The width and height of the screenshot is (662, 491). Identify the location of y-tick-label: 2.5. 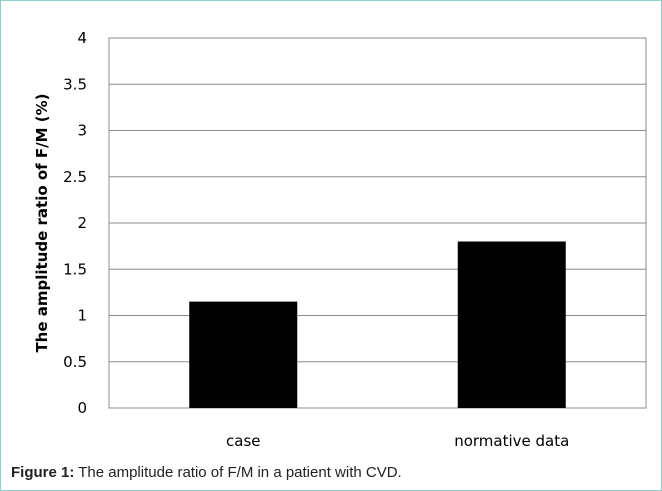
(75, 177).